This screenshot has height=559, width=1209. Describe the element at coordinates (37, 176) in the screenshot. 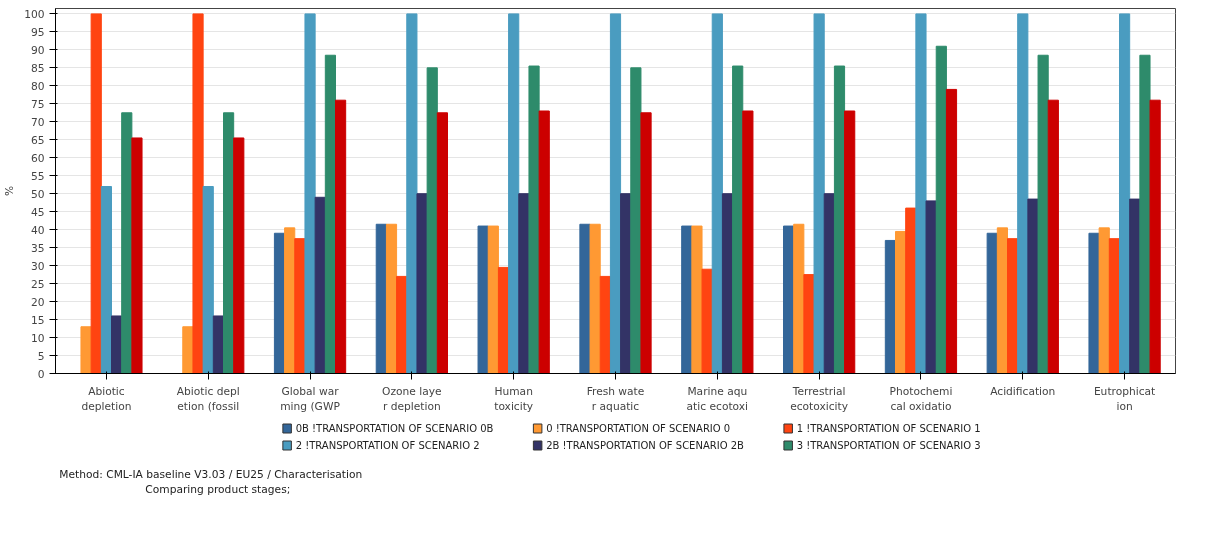

I see `y-tick-label: 55` at that location.